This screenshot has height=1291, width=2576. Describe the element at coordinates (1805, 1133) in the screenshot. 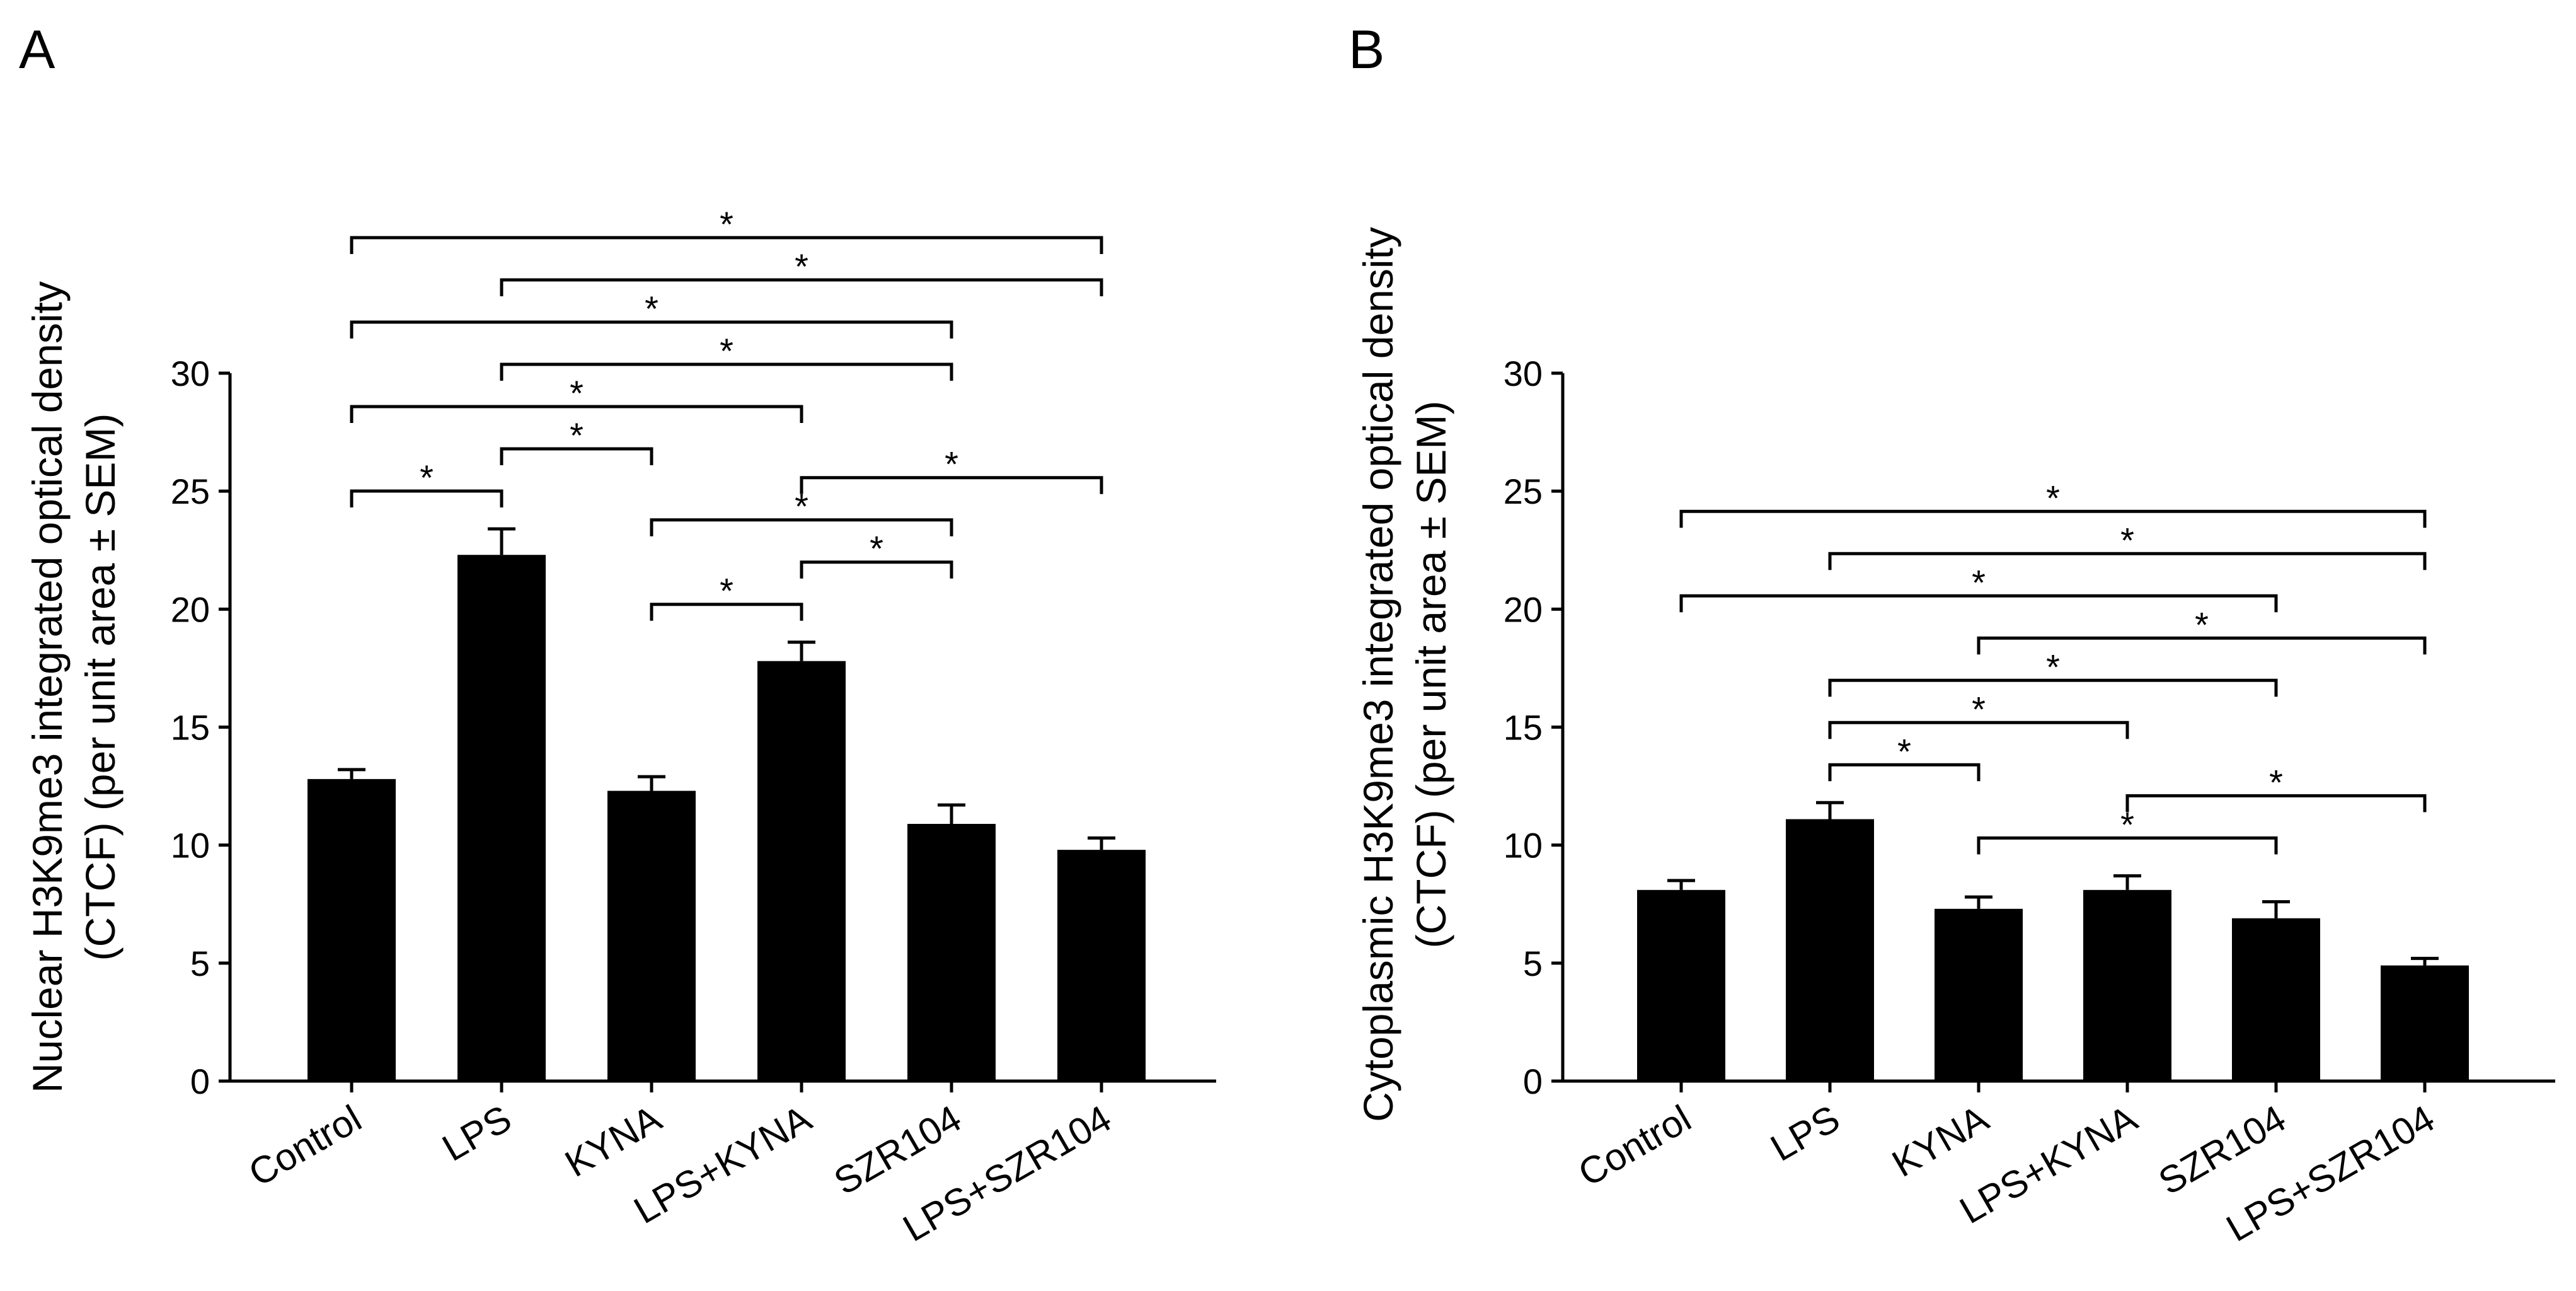

I see `panel-b-category-label: LPS` at that location.